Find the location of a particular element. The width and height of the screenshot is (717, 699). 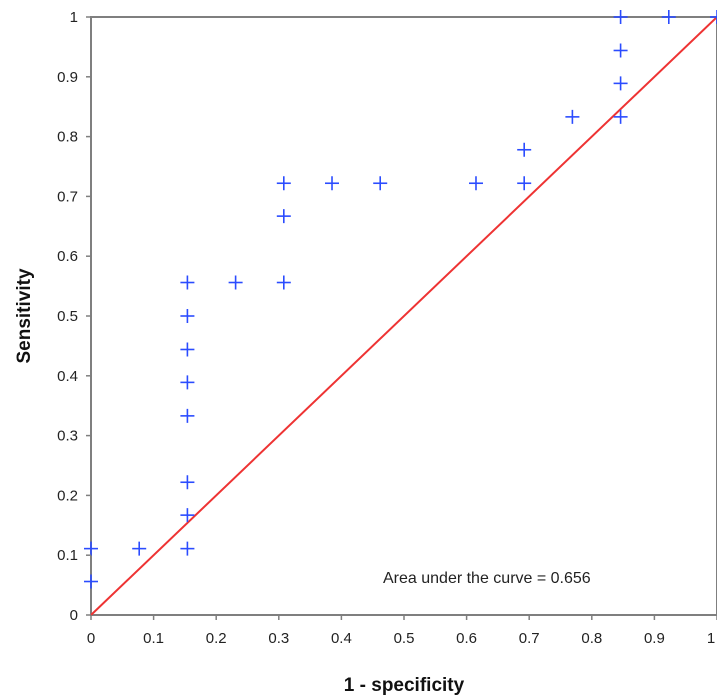

y-tick-label-3: 0.3 is located at coordinates (67, 436).